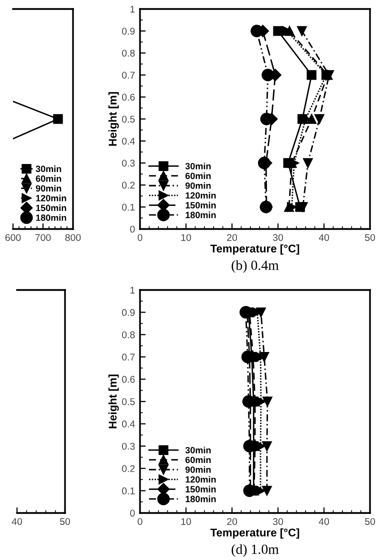 The height and width of the screenshot is (560, 380). What do you see at coordinates (43, 237) in the screenshot?
I see `x-tick-label: 700` at bounding box center [43, 237].